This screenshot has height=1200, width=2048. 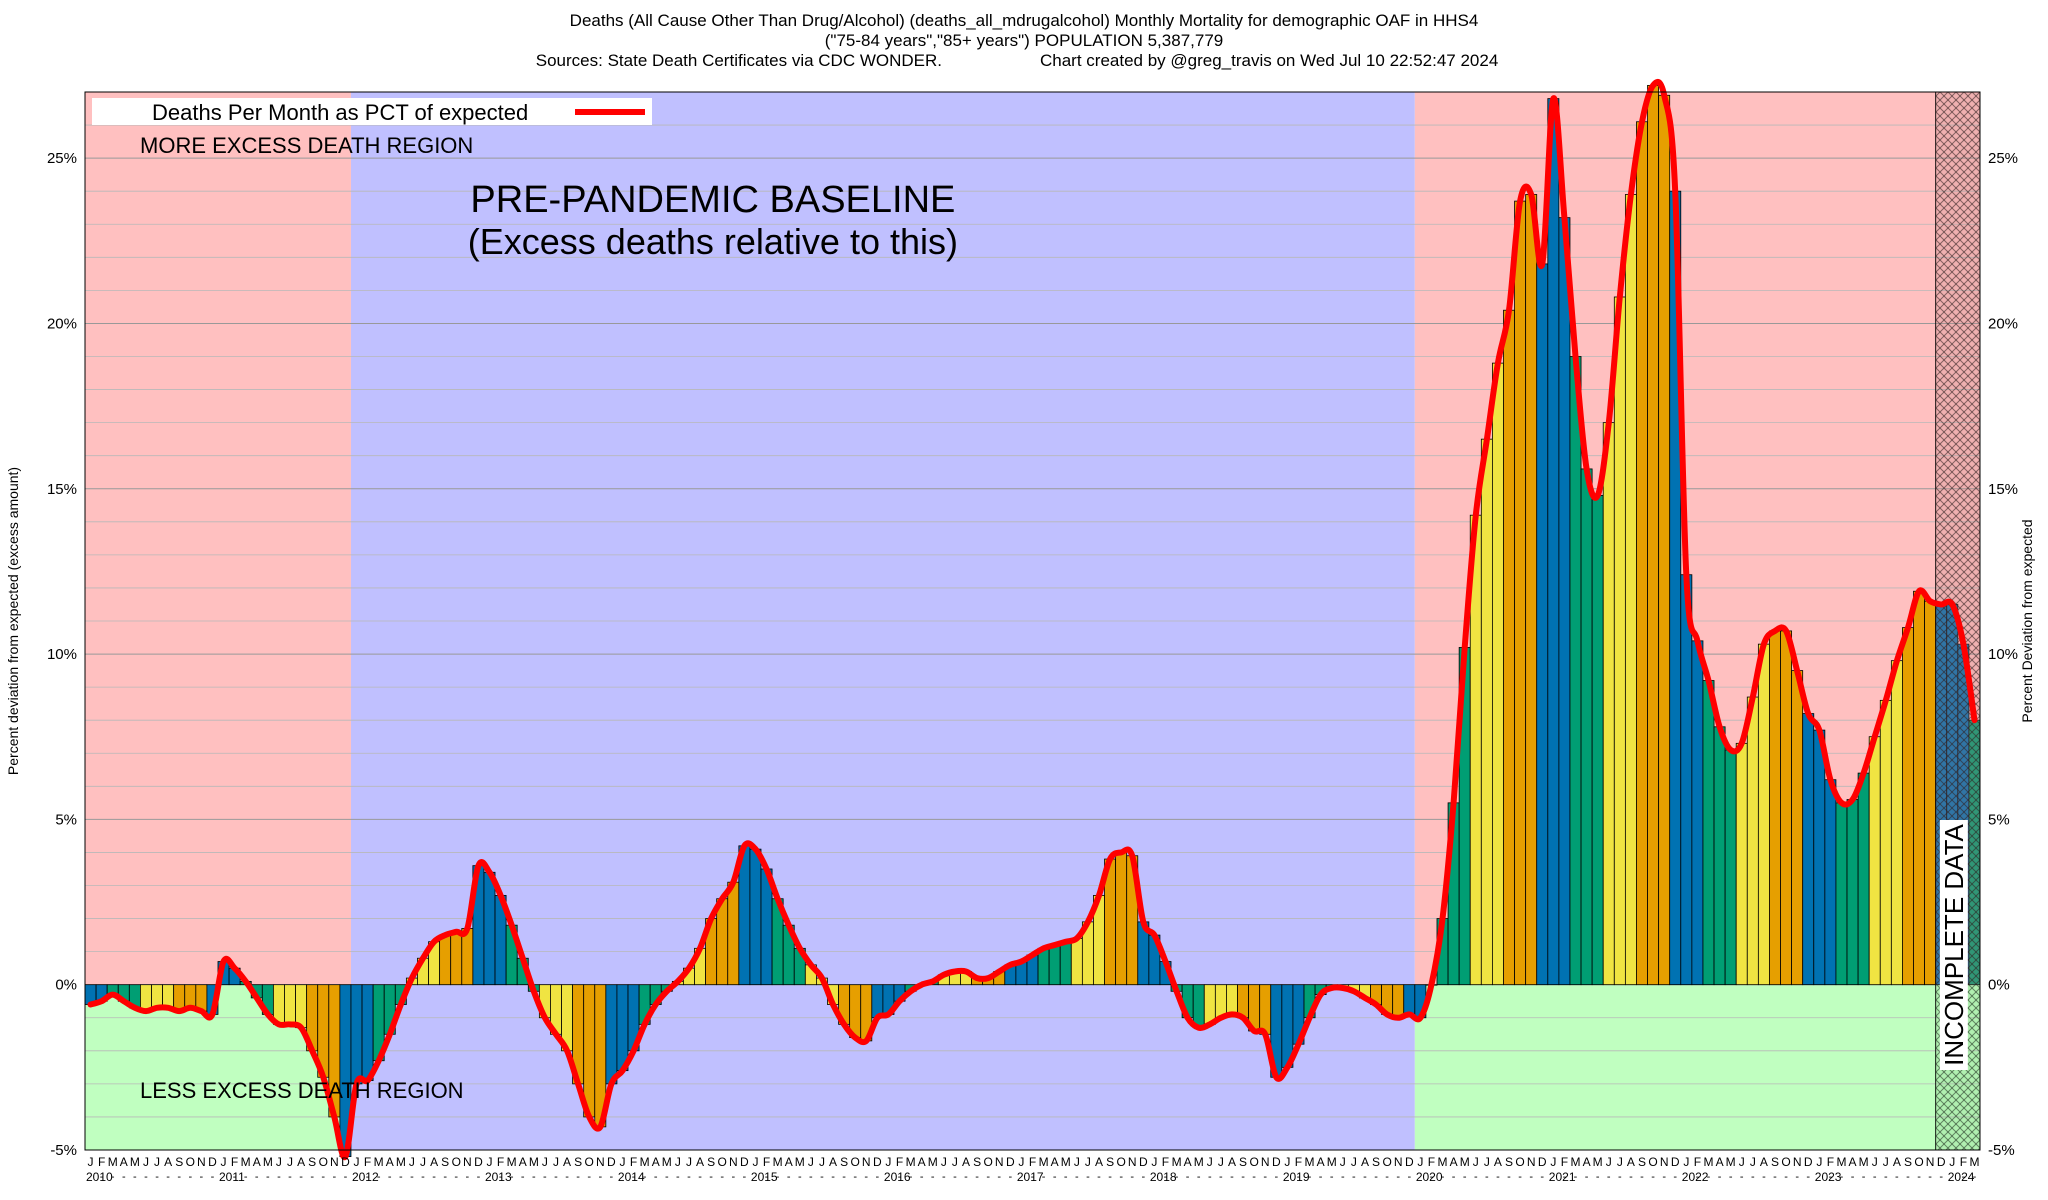 I want to click on x-tick-year: 2023, so click(x=1828, y=1177).